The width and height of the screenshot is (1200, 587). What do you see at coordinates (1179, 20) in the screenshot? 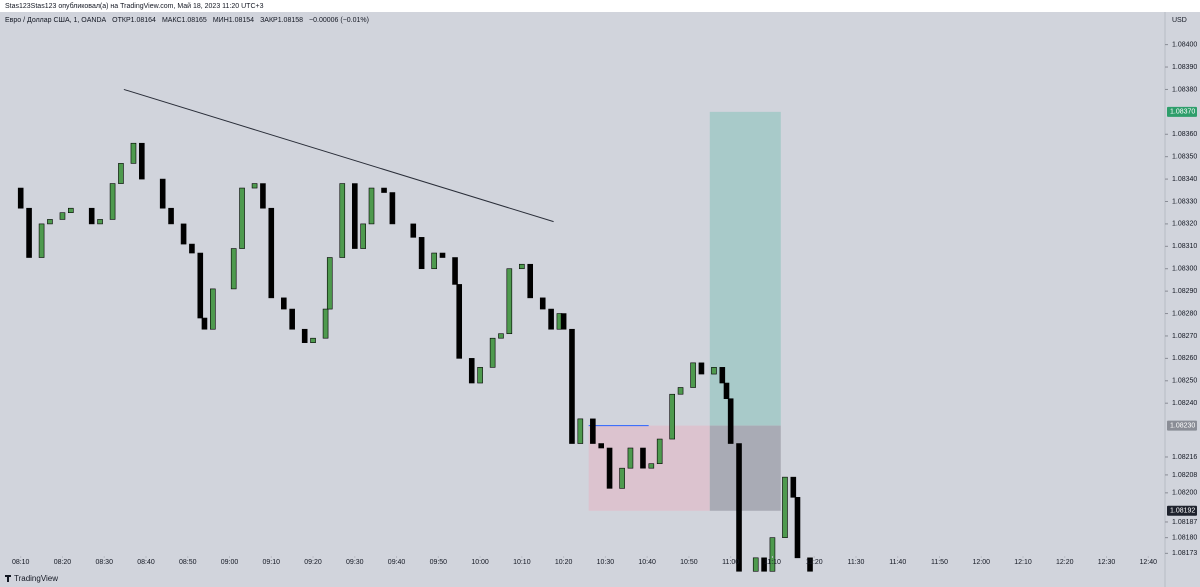
I see `currency: USD` at bounding box center [1179, 20].